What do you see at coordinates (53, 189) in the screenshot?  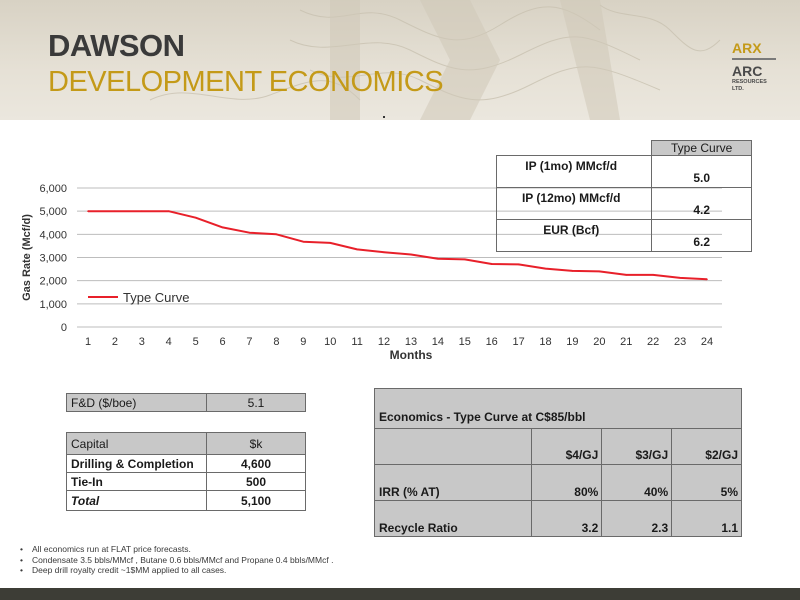 I see `y-tick-label: 6,000` at bounding box center [53, 189].